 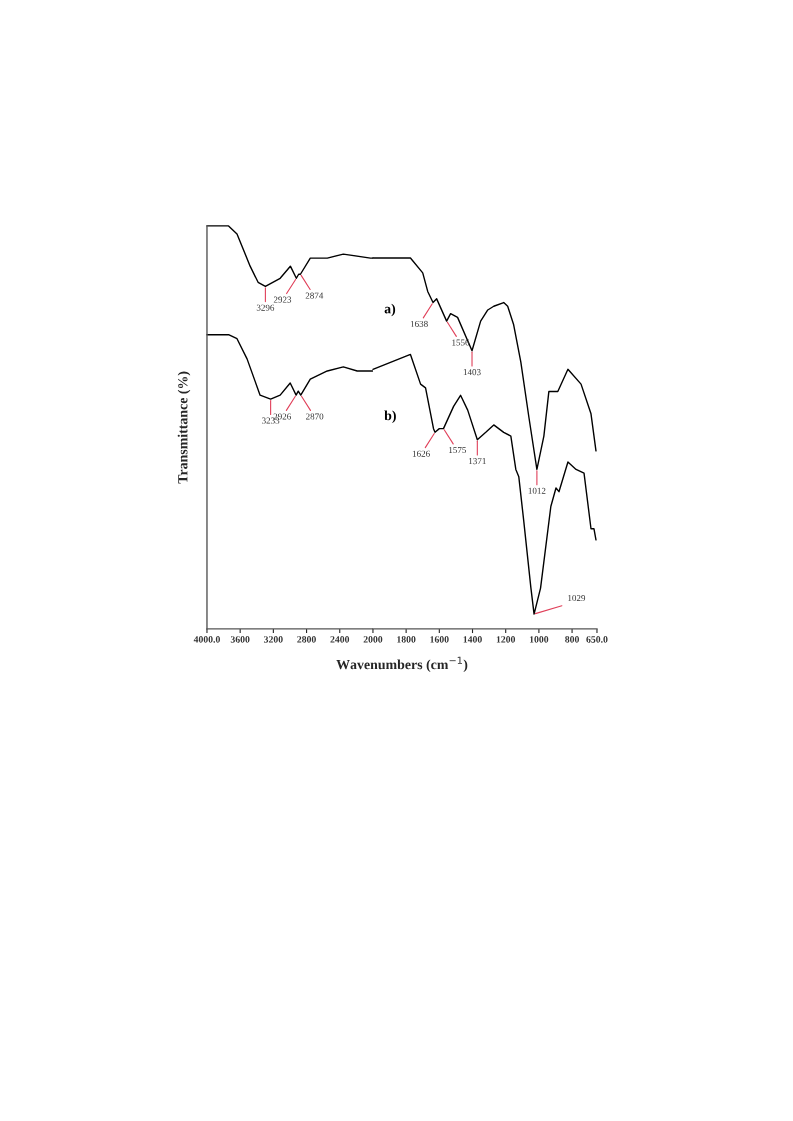 What do you see at coordinates (315, 416) in the screenshot?
I see `annotation: 2870` at bounding box center [315, 416].